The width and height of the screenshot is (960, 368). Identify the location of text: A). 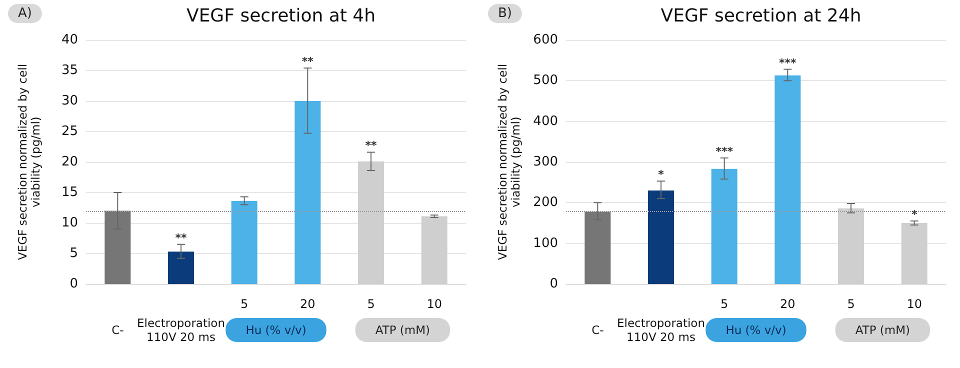
(25, 13).